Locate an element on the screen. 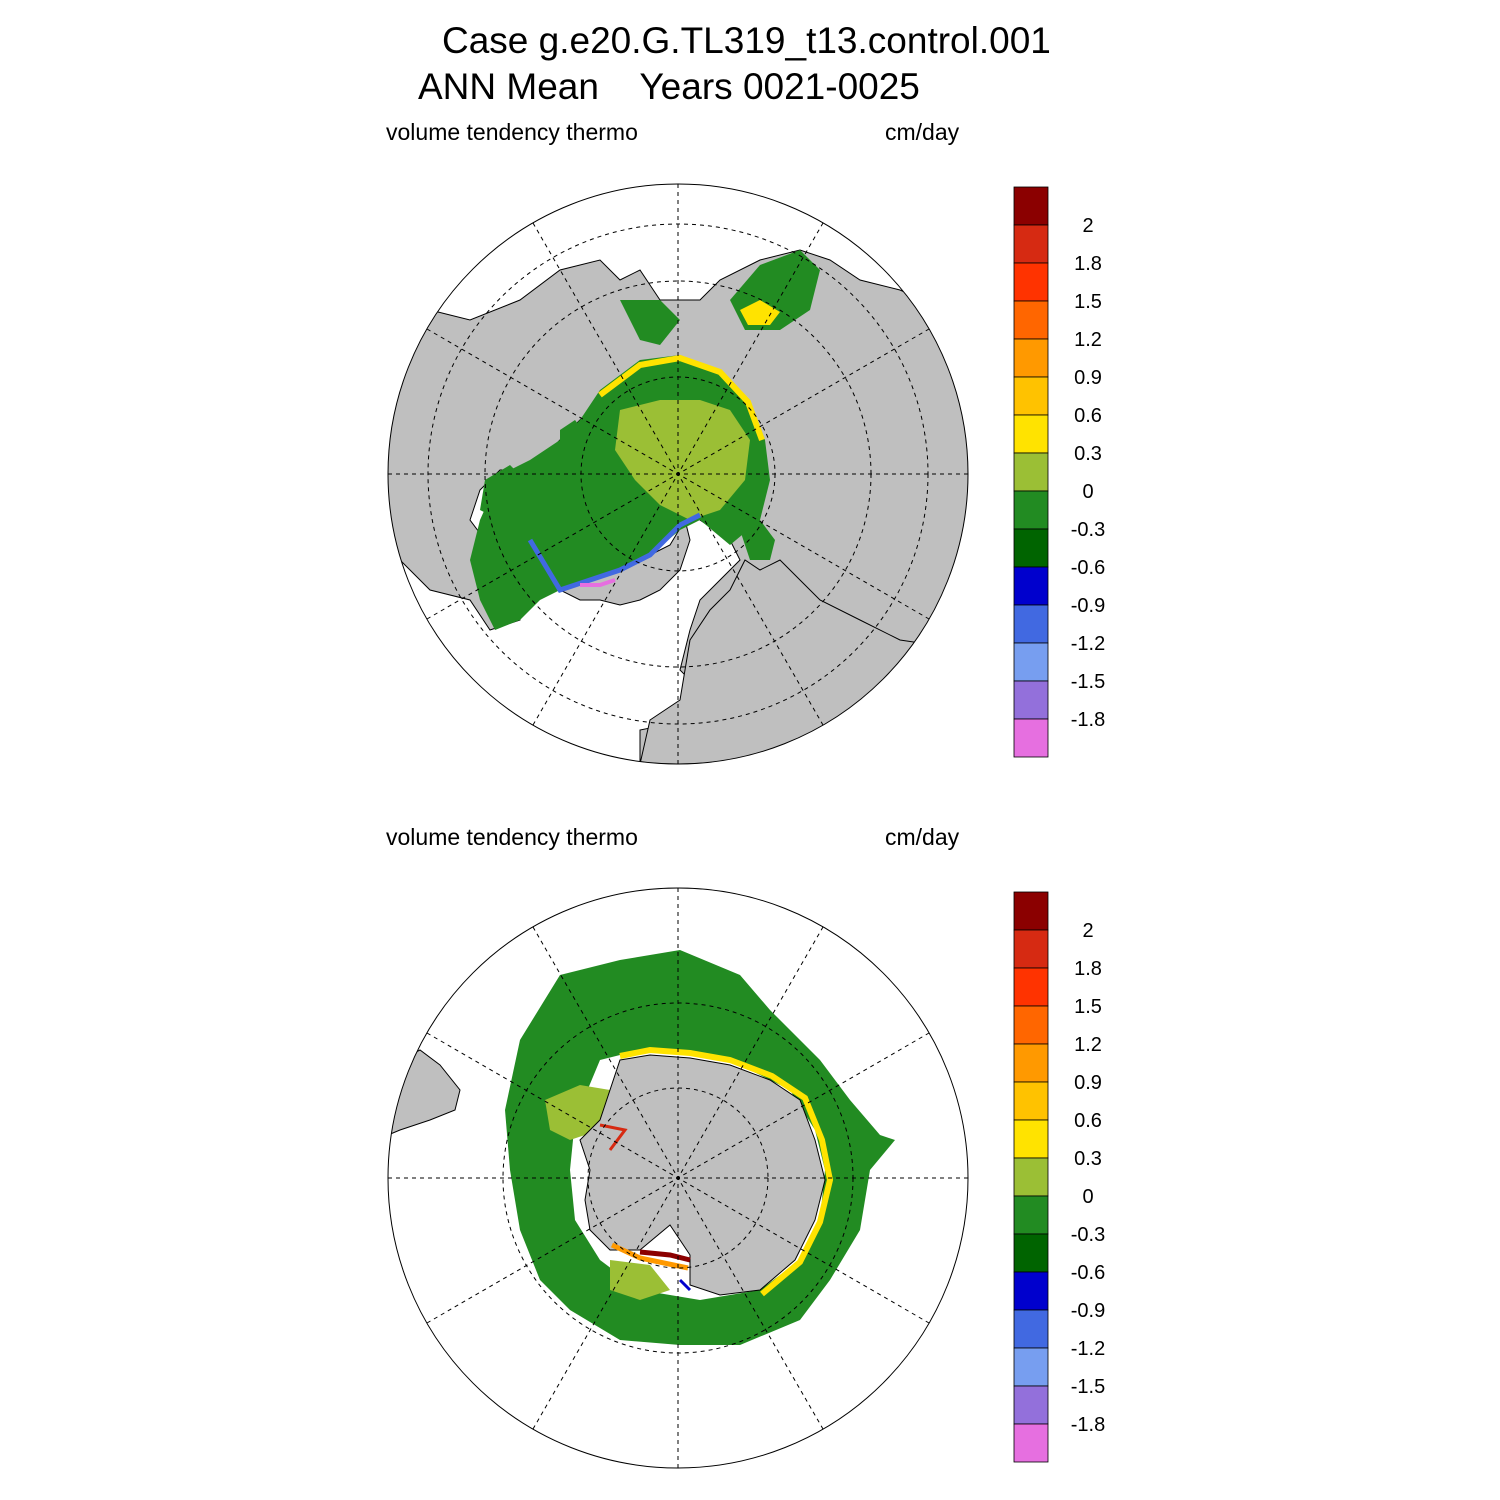 This screenshot has height=1500, width=1500. north-ice-blue-coast is located at coordinates (614, 553).